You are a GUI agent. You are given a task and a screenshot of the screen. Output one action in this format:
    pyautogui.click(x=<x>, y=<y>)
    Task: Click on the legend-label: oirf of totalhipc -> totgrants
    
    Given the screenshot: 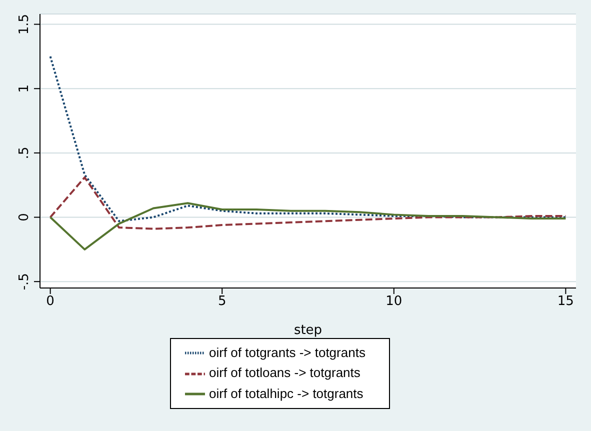 What is the action you would take?
    pyautogui.click(x=286, y=393)
    